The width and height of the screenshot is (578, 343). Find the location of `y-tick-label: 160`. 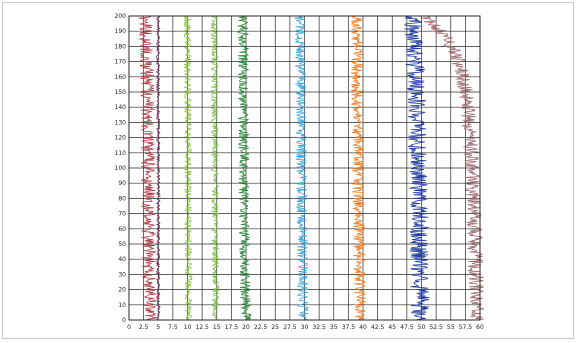

y-tick-label: 160 is located at coordinates (121, 77).